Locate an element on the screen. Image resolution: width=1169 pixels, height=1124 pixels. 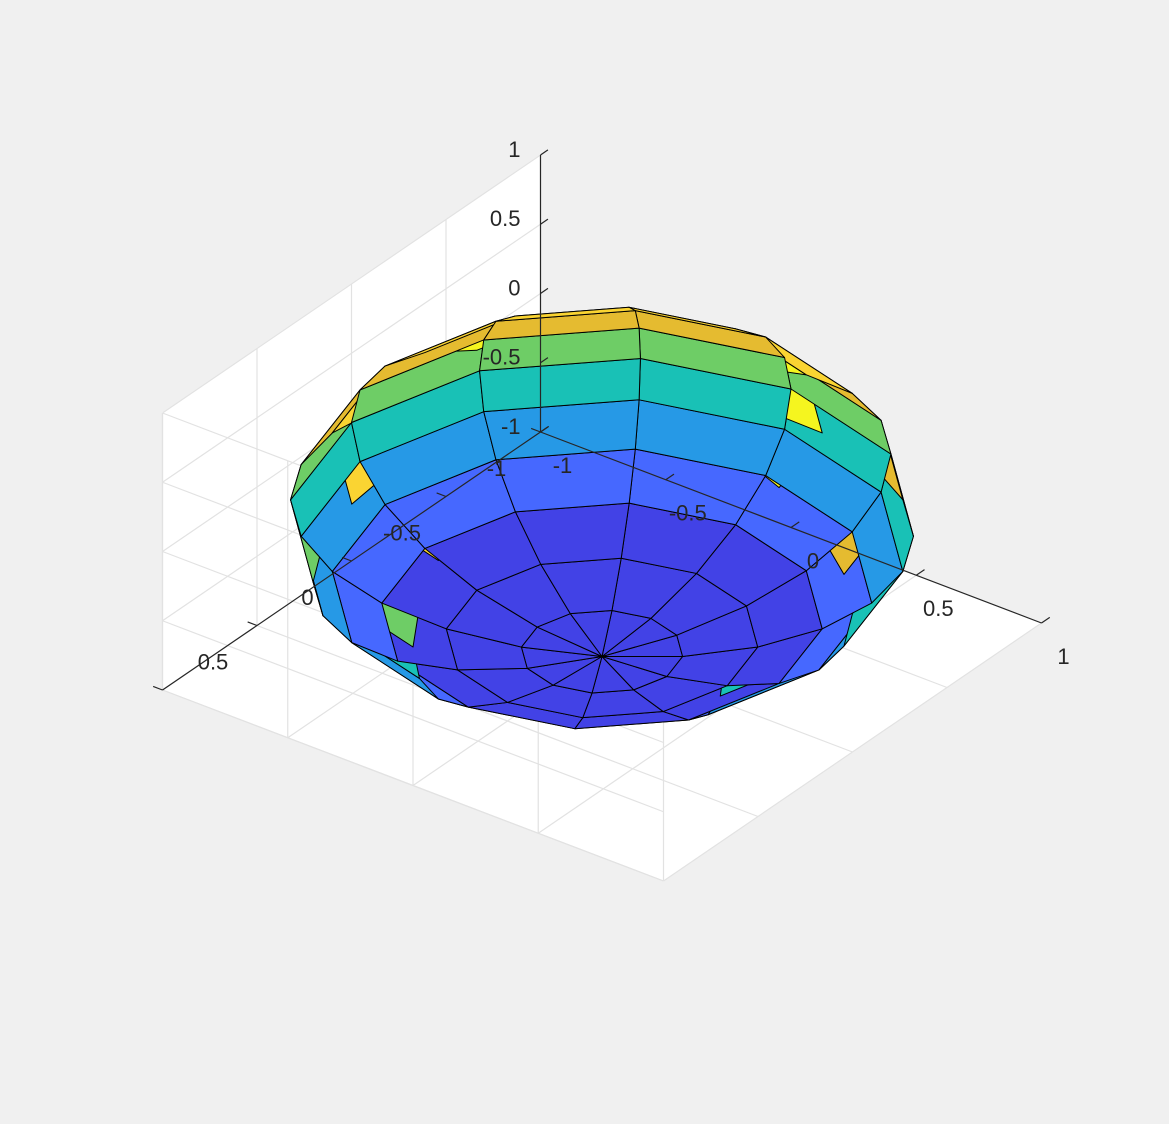
z-tick-label-4: 1 is located at coordinates (514, 149).